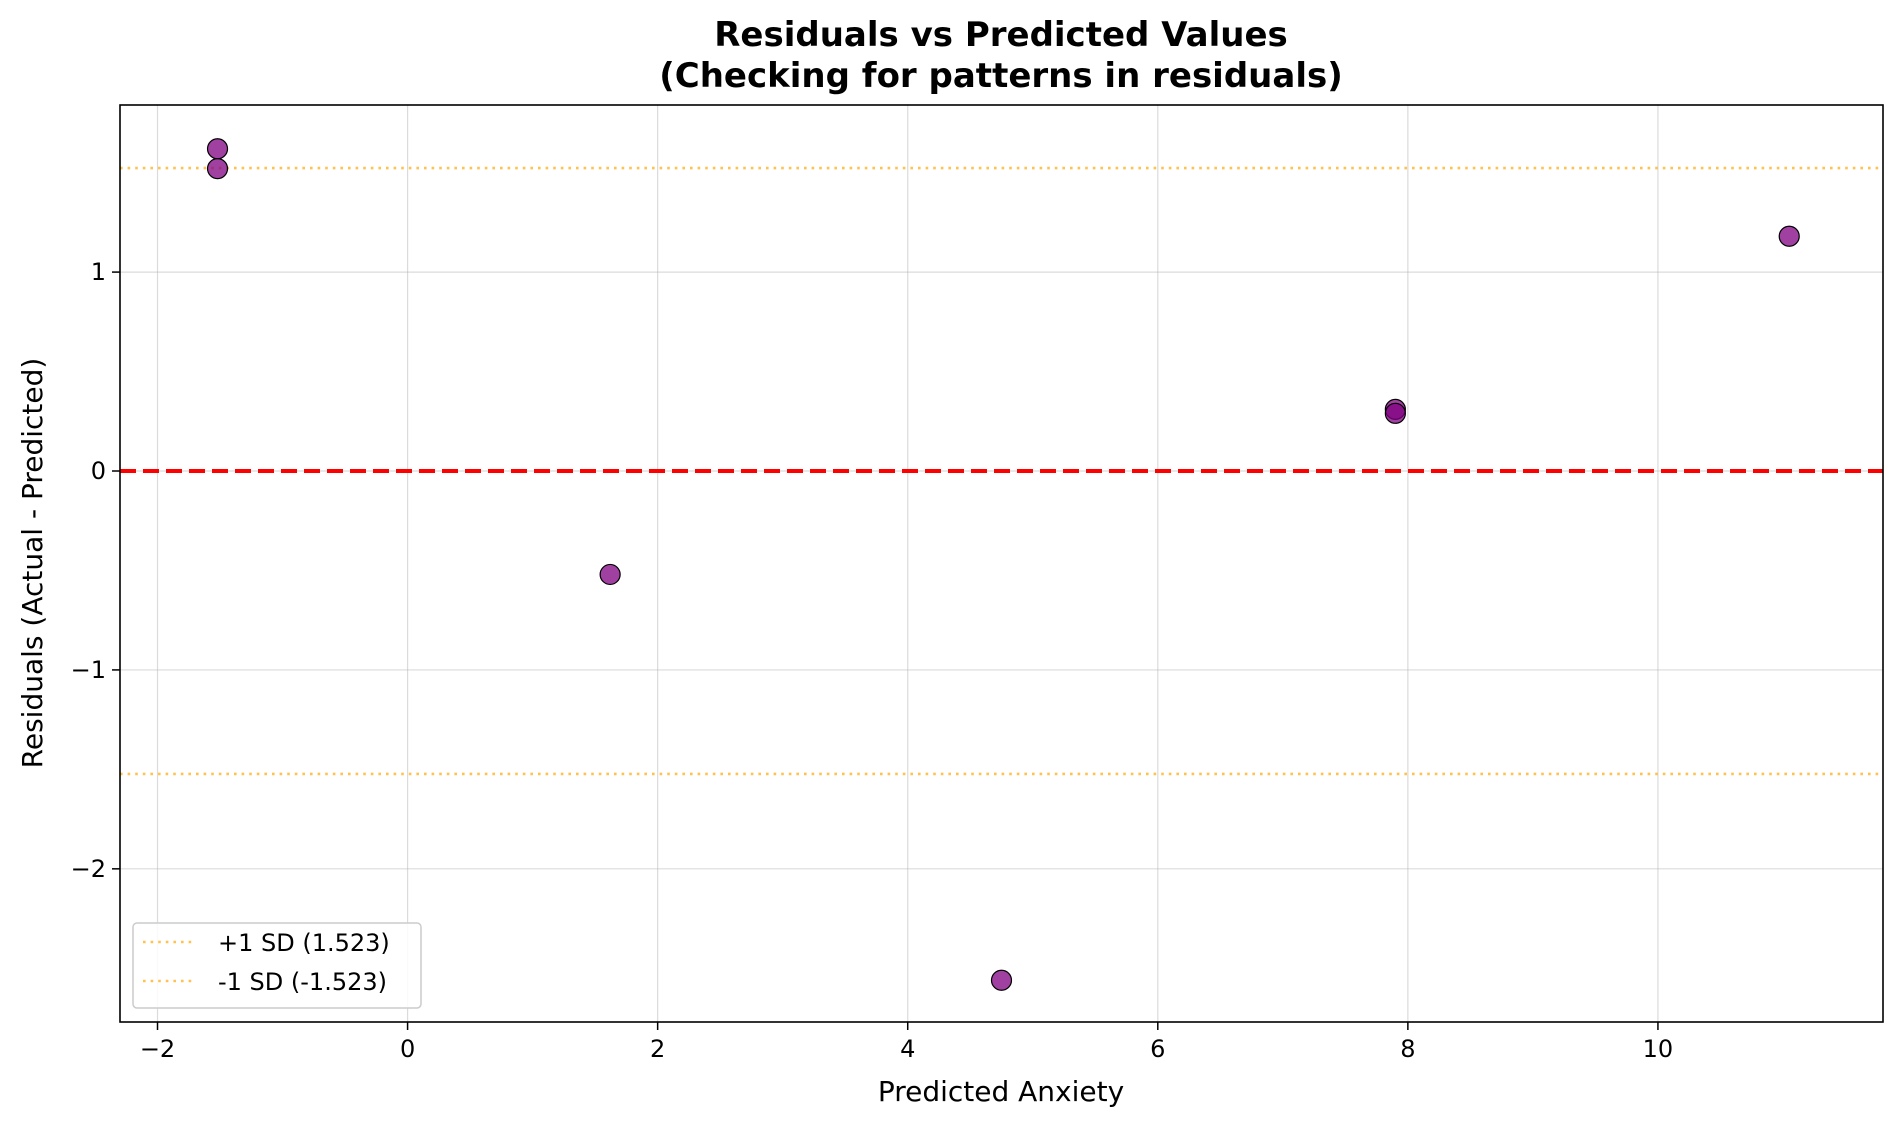 The width and height of the screenshot is (1901, 1131). I want to click on x-tick-label: −2, so click(157, 1049).